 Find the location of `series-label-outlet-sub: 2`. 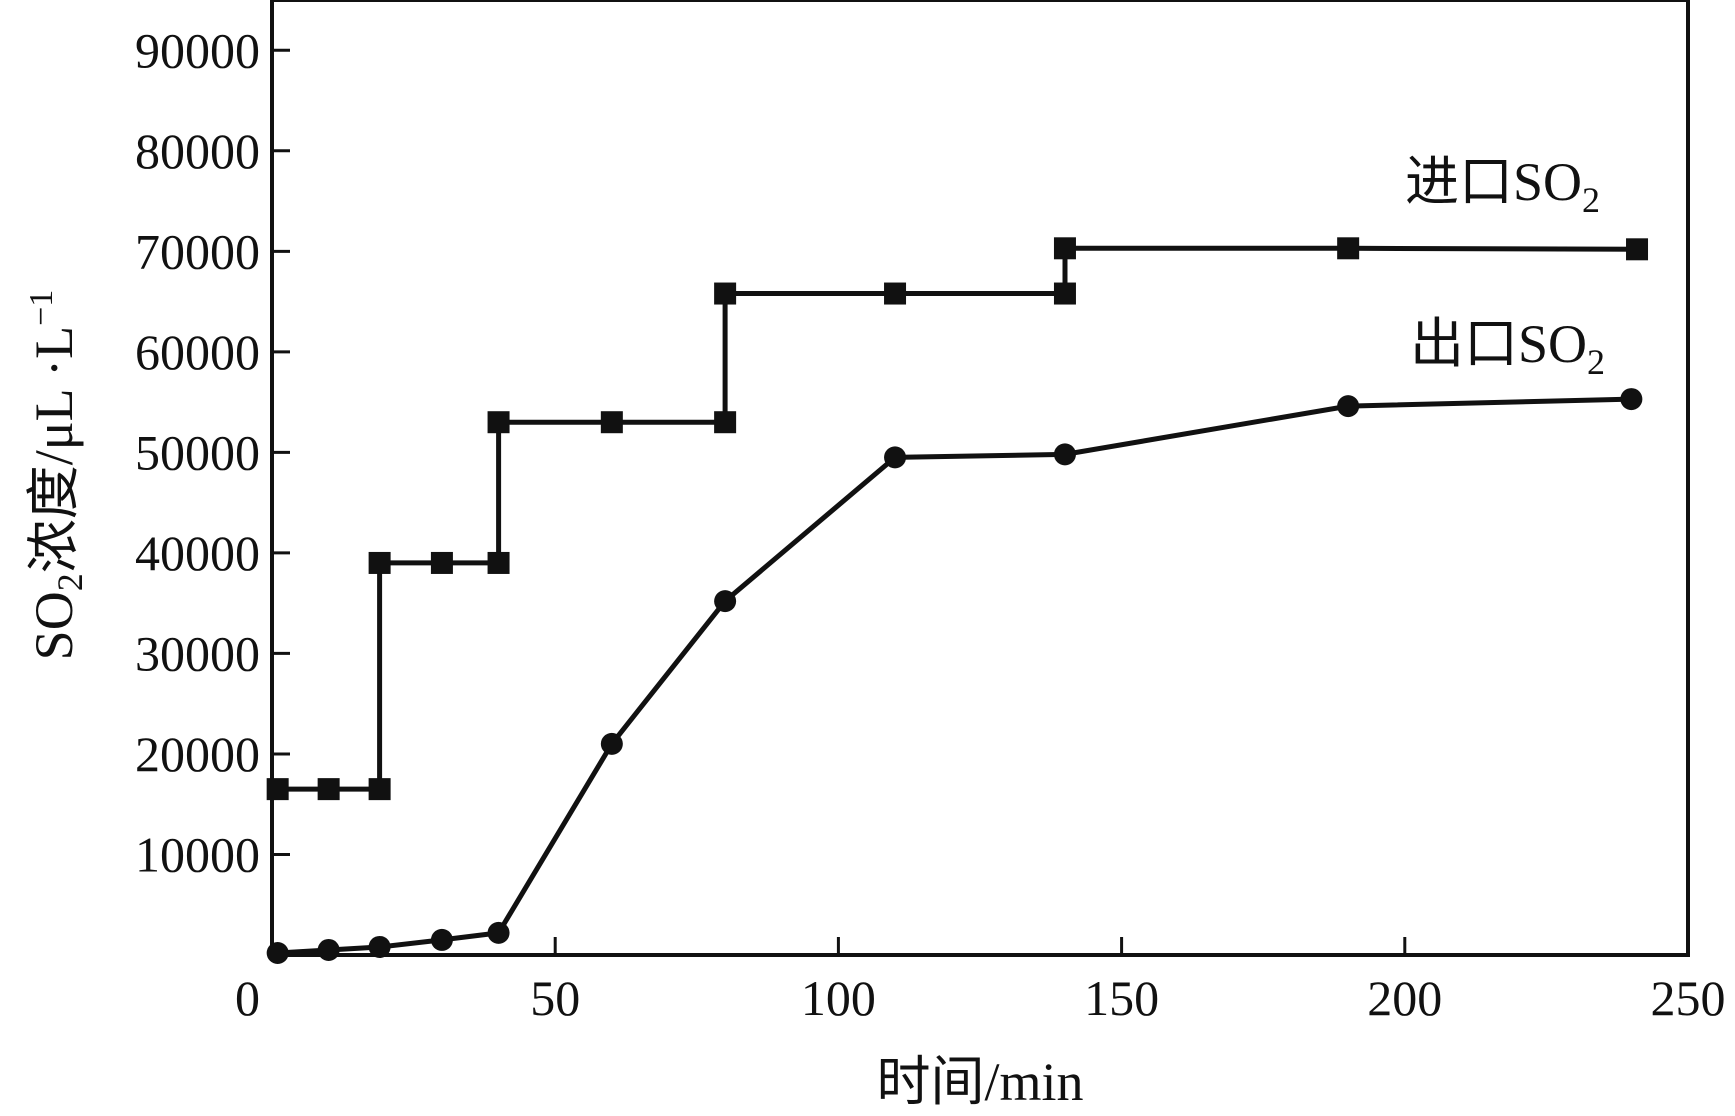

series-label-outlet-sub: 2 is located at coordinates (1596, 362).